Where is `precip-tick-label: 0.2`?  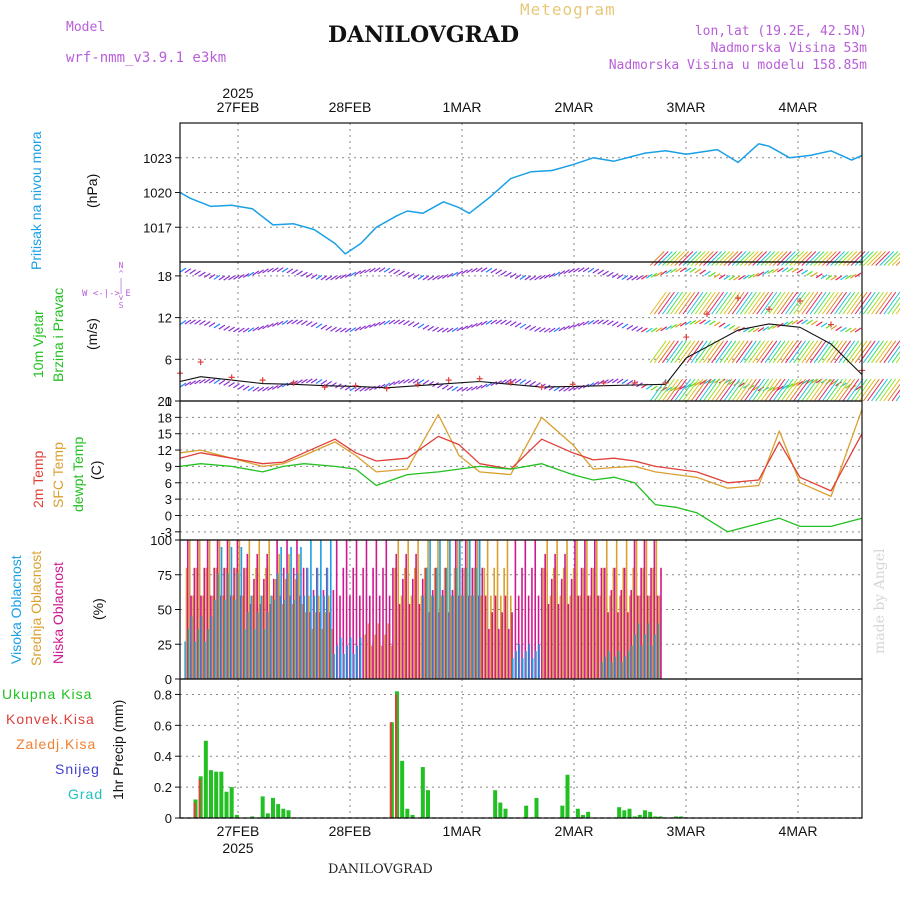 precip-tick-label: 0.2 is located at coordinates (163, 787).